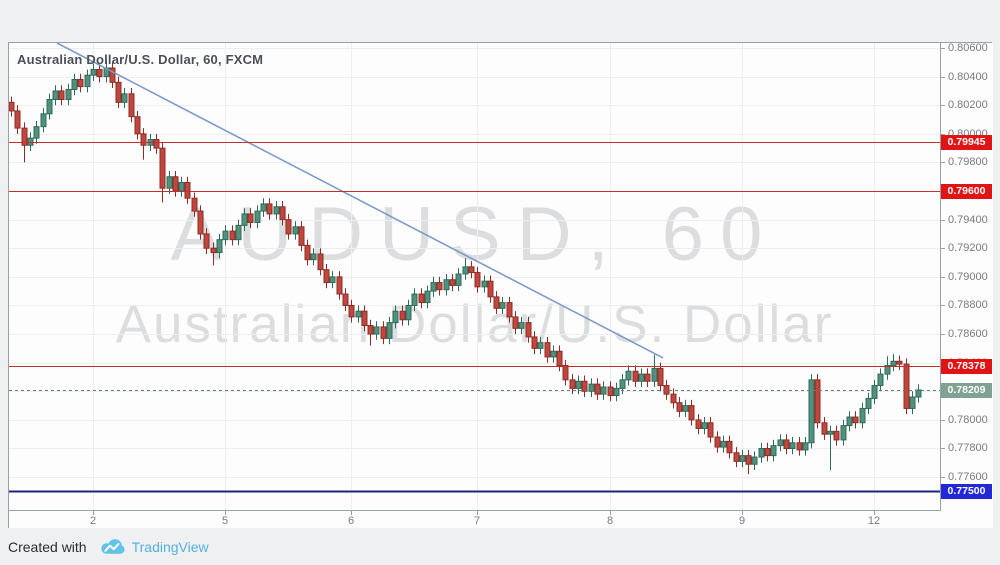 The width and height of the screenshot is (1000, 565). Describe the element at coordinates (966, 366) in the screenshot. I see `price-line-label-0.78378: 0.78378` at that location.